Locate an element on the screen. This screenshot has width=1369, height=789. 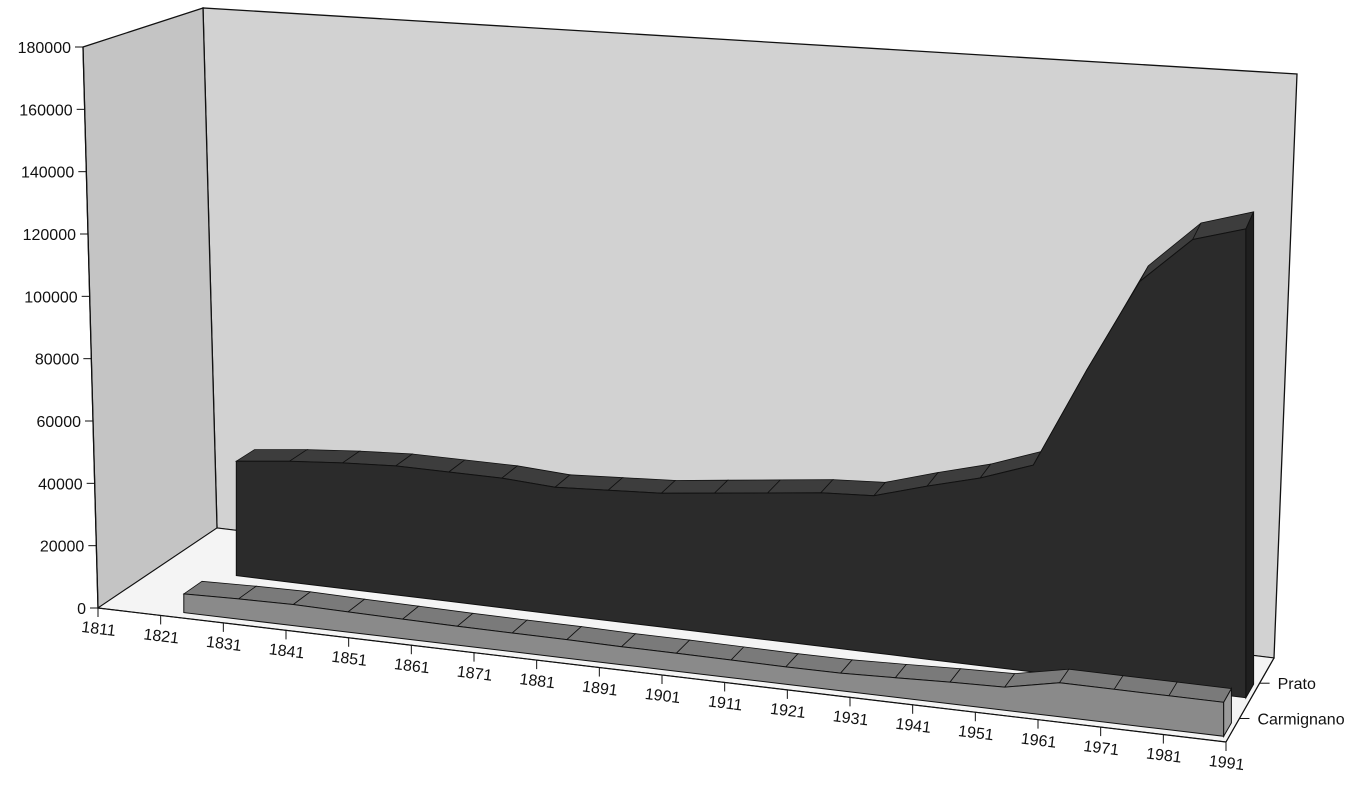
x-tick-label: 1841 is located at coordinates (287, 651).